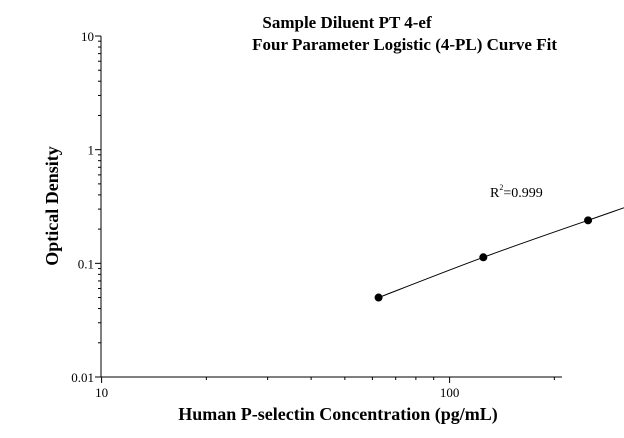  I want to click on y-tick-label: 1, so click(91, 150).